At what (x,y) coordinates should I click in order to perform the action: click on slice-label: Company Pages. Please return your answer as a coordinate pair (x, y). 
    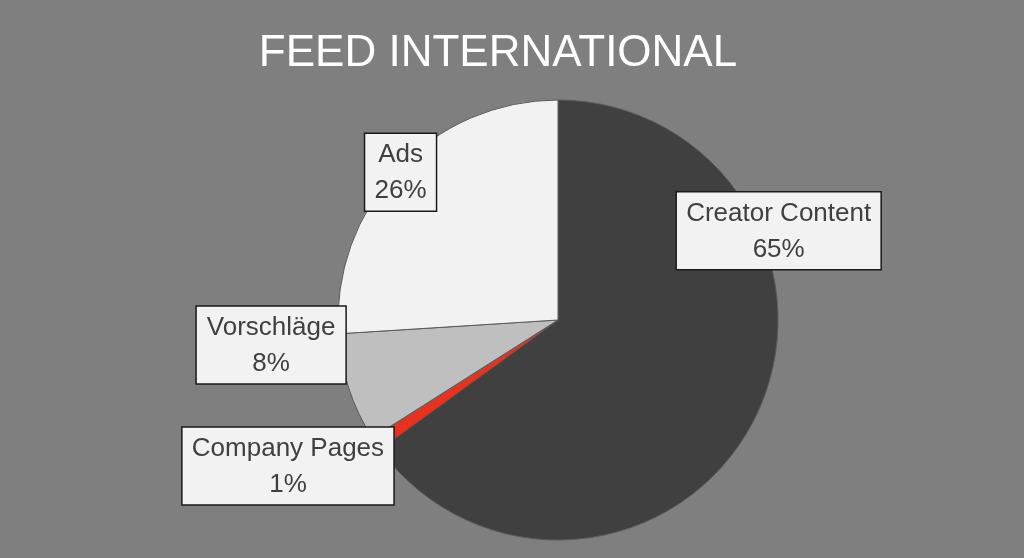
    Looking at the image, I should click on (288, 447).